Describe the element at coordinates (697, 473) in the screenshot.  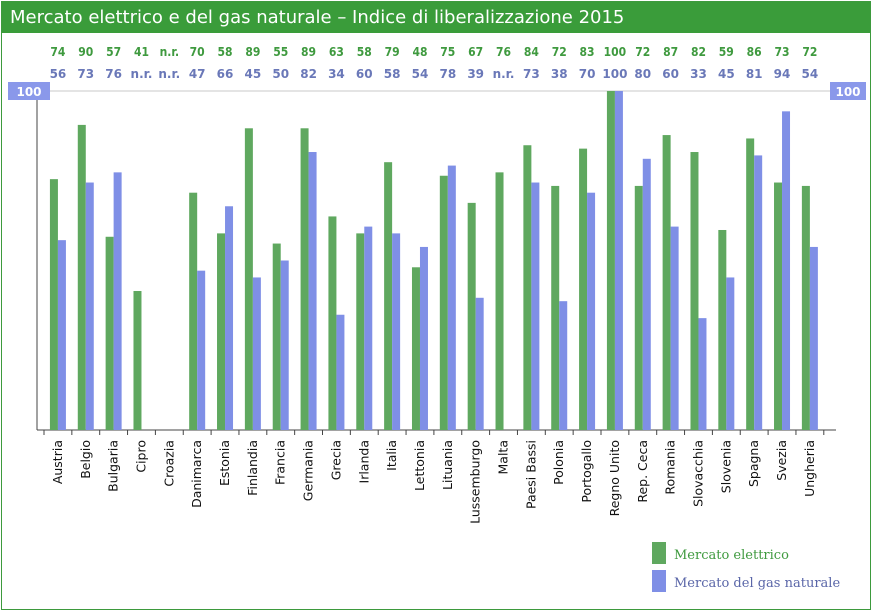
I see `category-label: Slovacchia` at that location.